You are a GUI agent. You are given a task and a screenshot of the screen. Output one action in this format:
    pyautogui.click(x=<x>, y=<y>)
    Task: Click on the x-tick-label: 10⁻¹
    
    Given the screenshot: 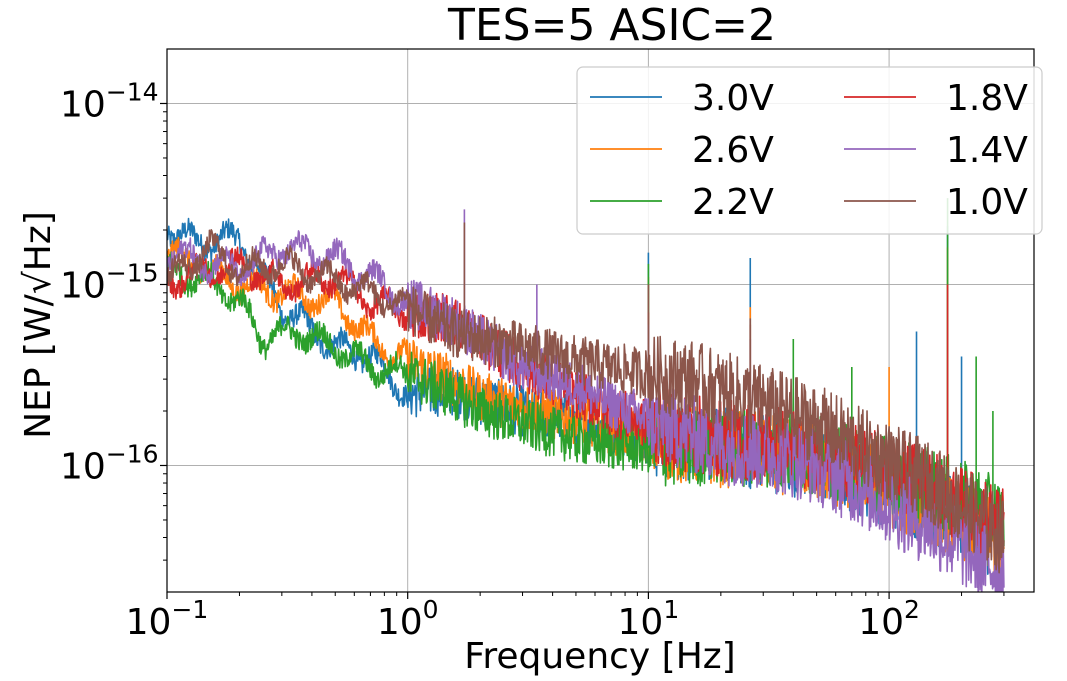 What is the action you would take?
    pyautogui.click(x=167, y=619)
    